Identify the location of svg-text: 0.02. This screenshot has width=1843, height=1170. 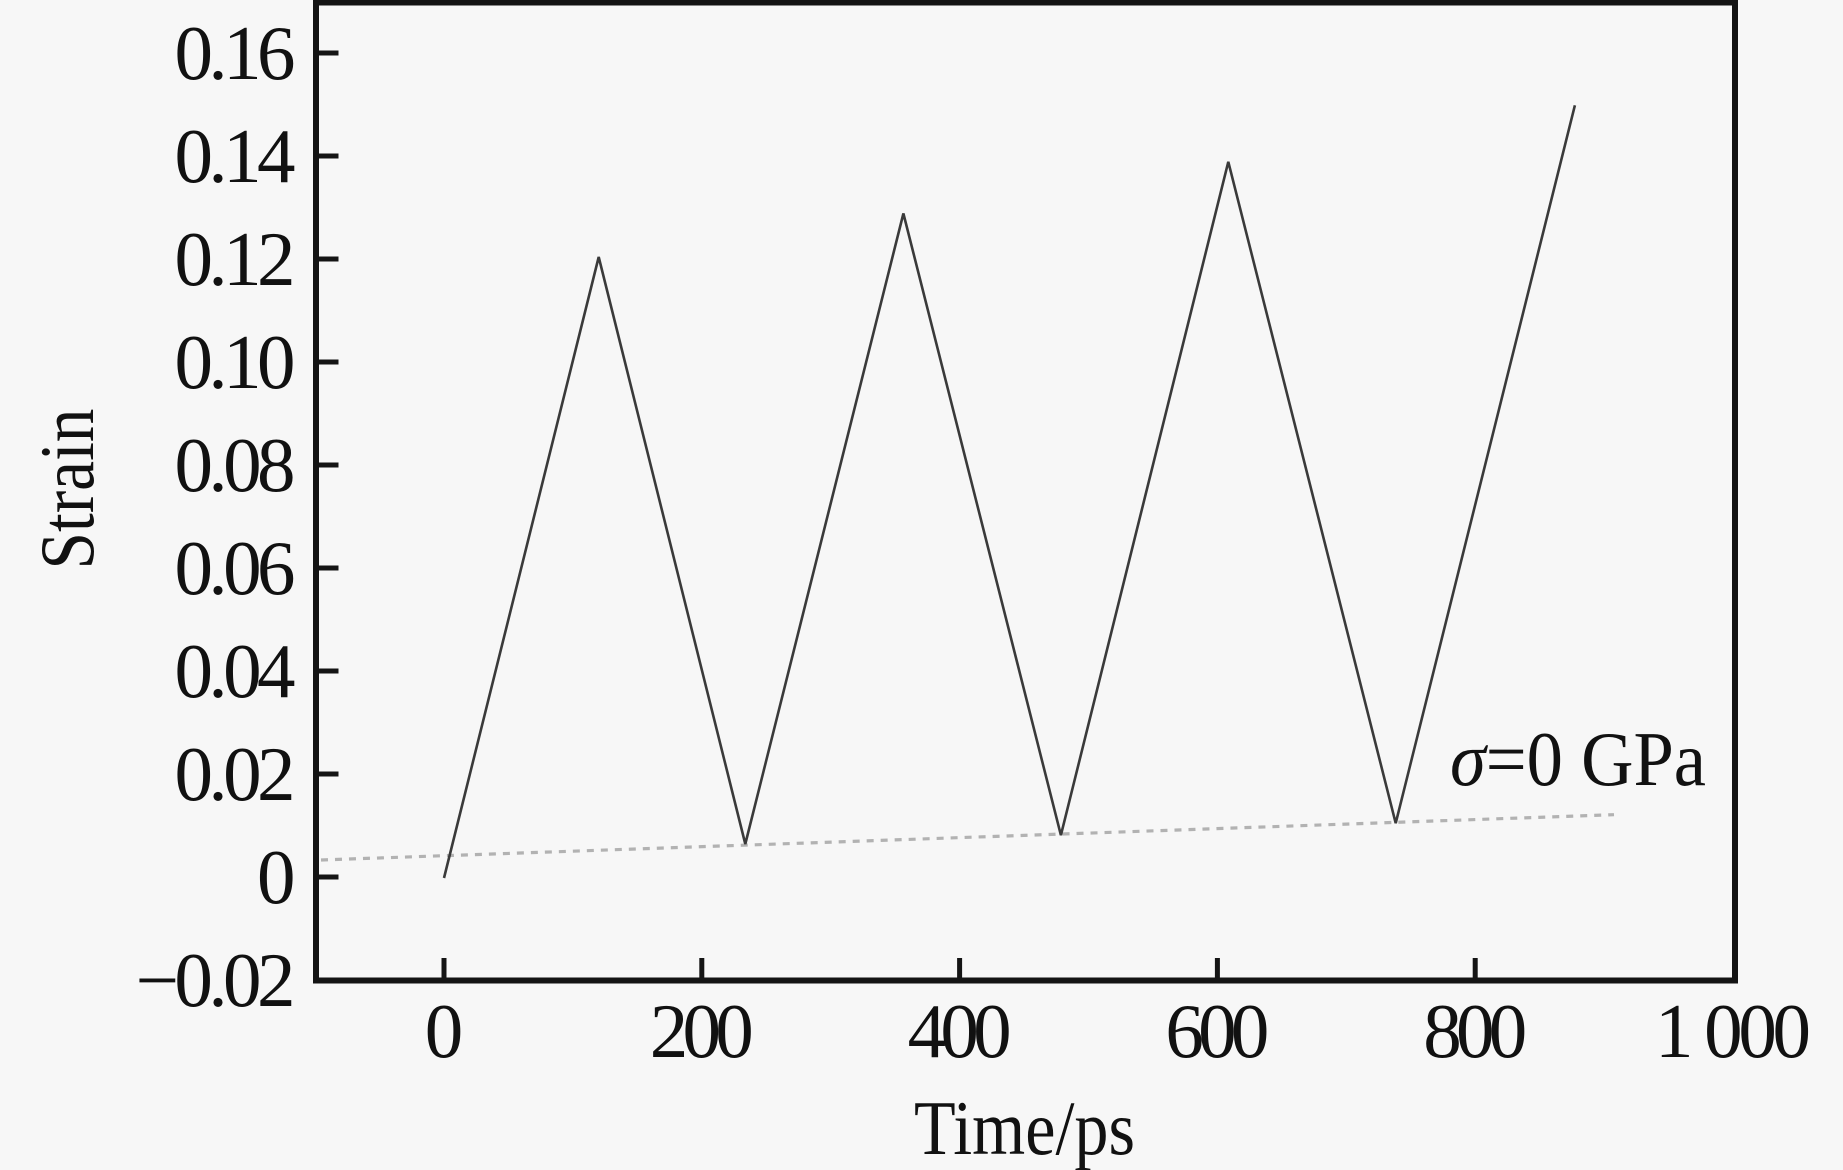
(235, 774).